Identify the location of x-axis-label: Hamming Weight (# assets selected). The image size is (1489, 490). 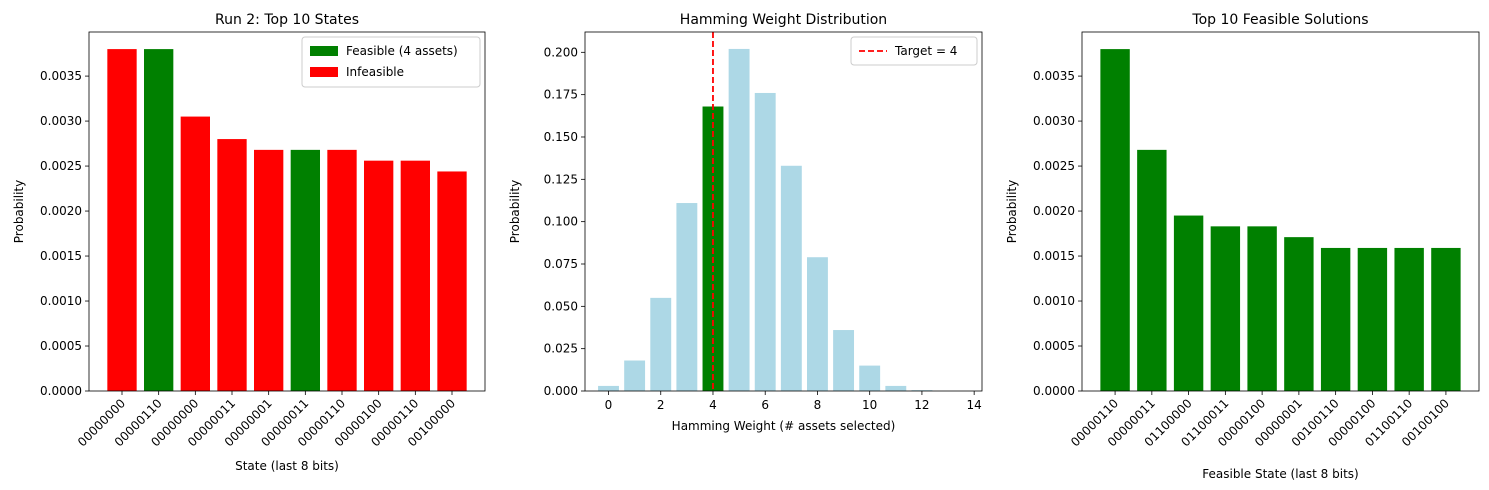
(784, 426).